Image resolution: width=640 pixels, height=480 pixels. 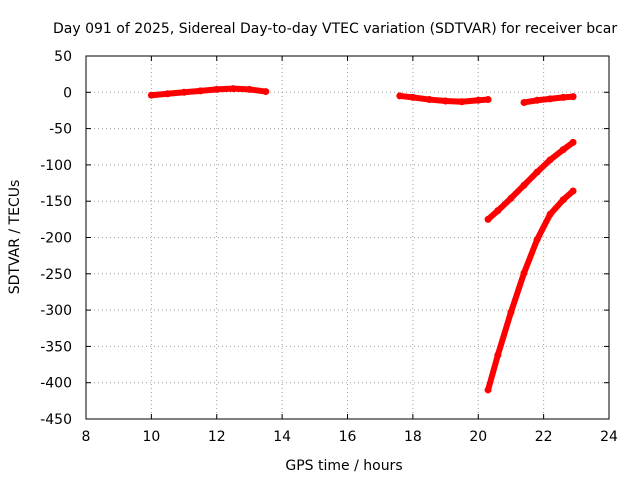 I want to click on x-axis-label: GPS time / hours, so click(x=343, y=466).